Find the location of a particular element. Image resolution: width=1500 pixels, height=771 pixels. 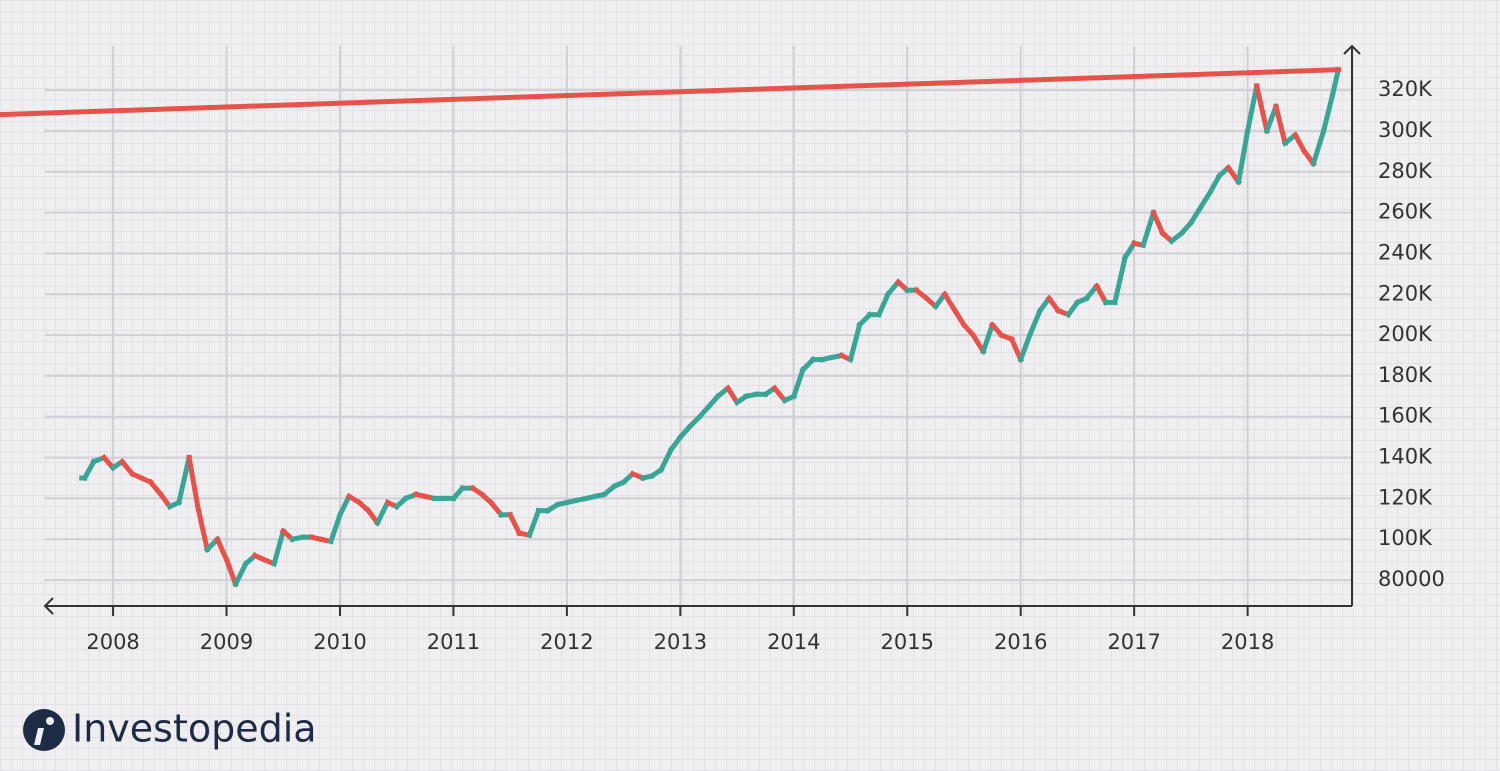

x-axis-arrow is located at coordinates (48, 606).